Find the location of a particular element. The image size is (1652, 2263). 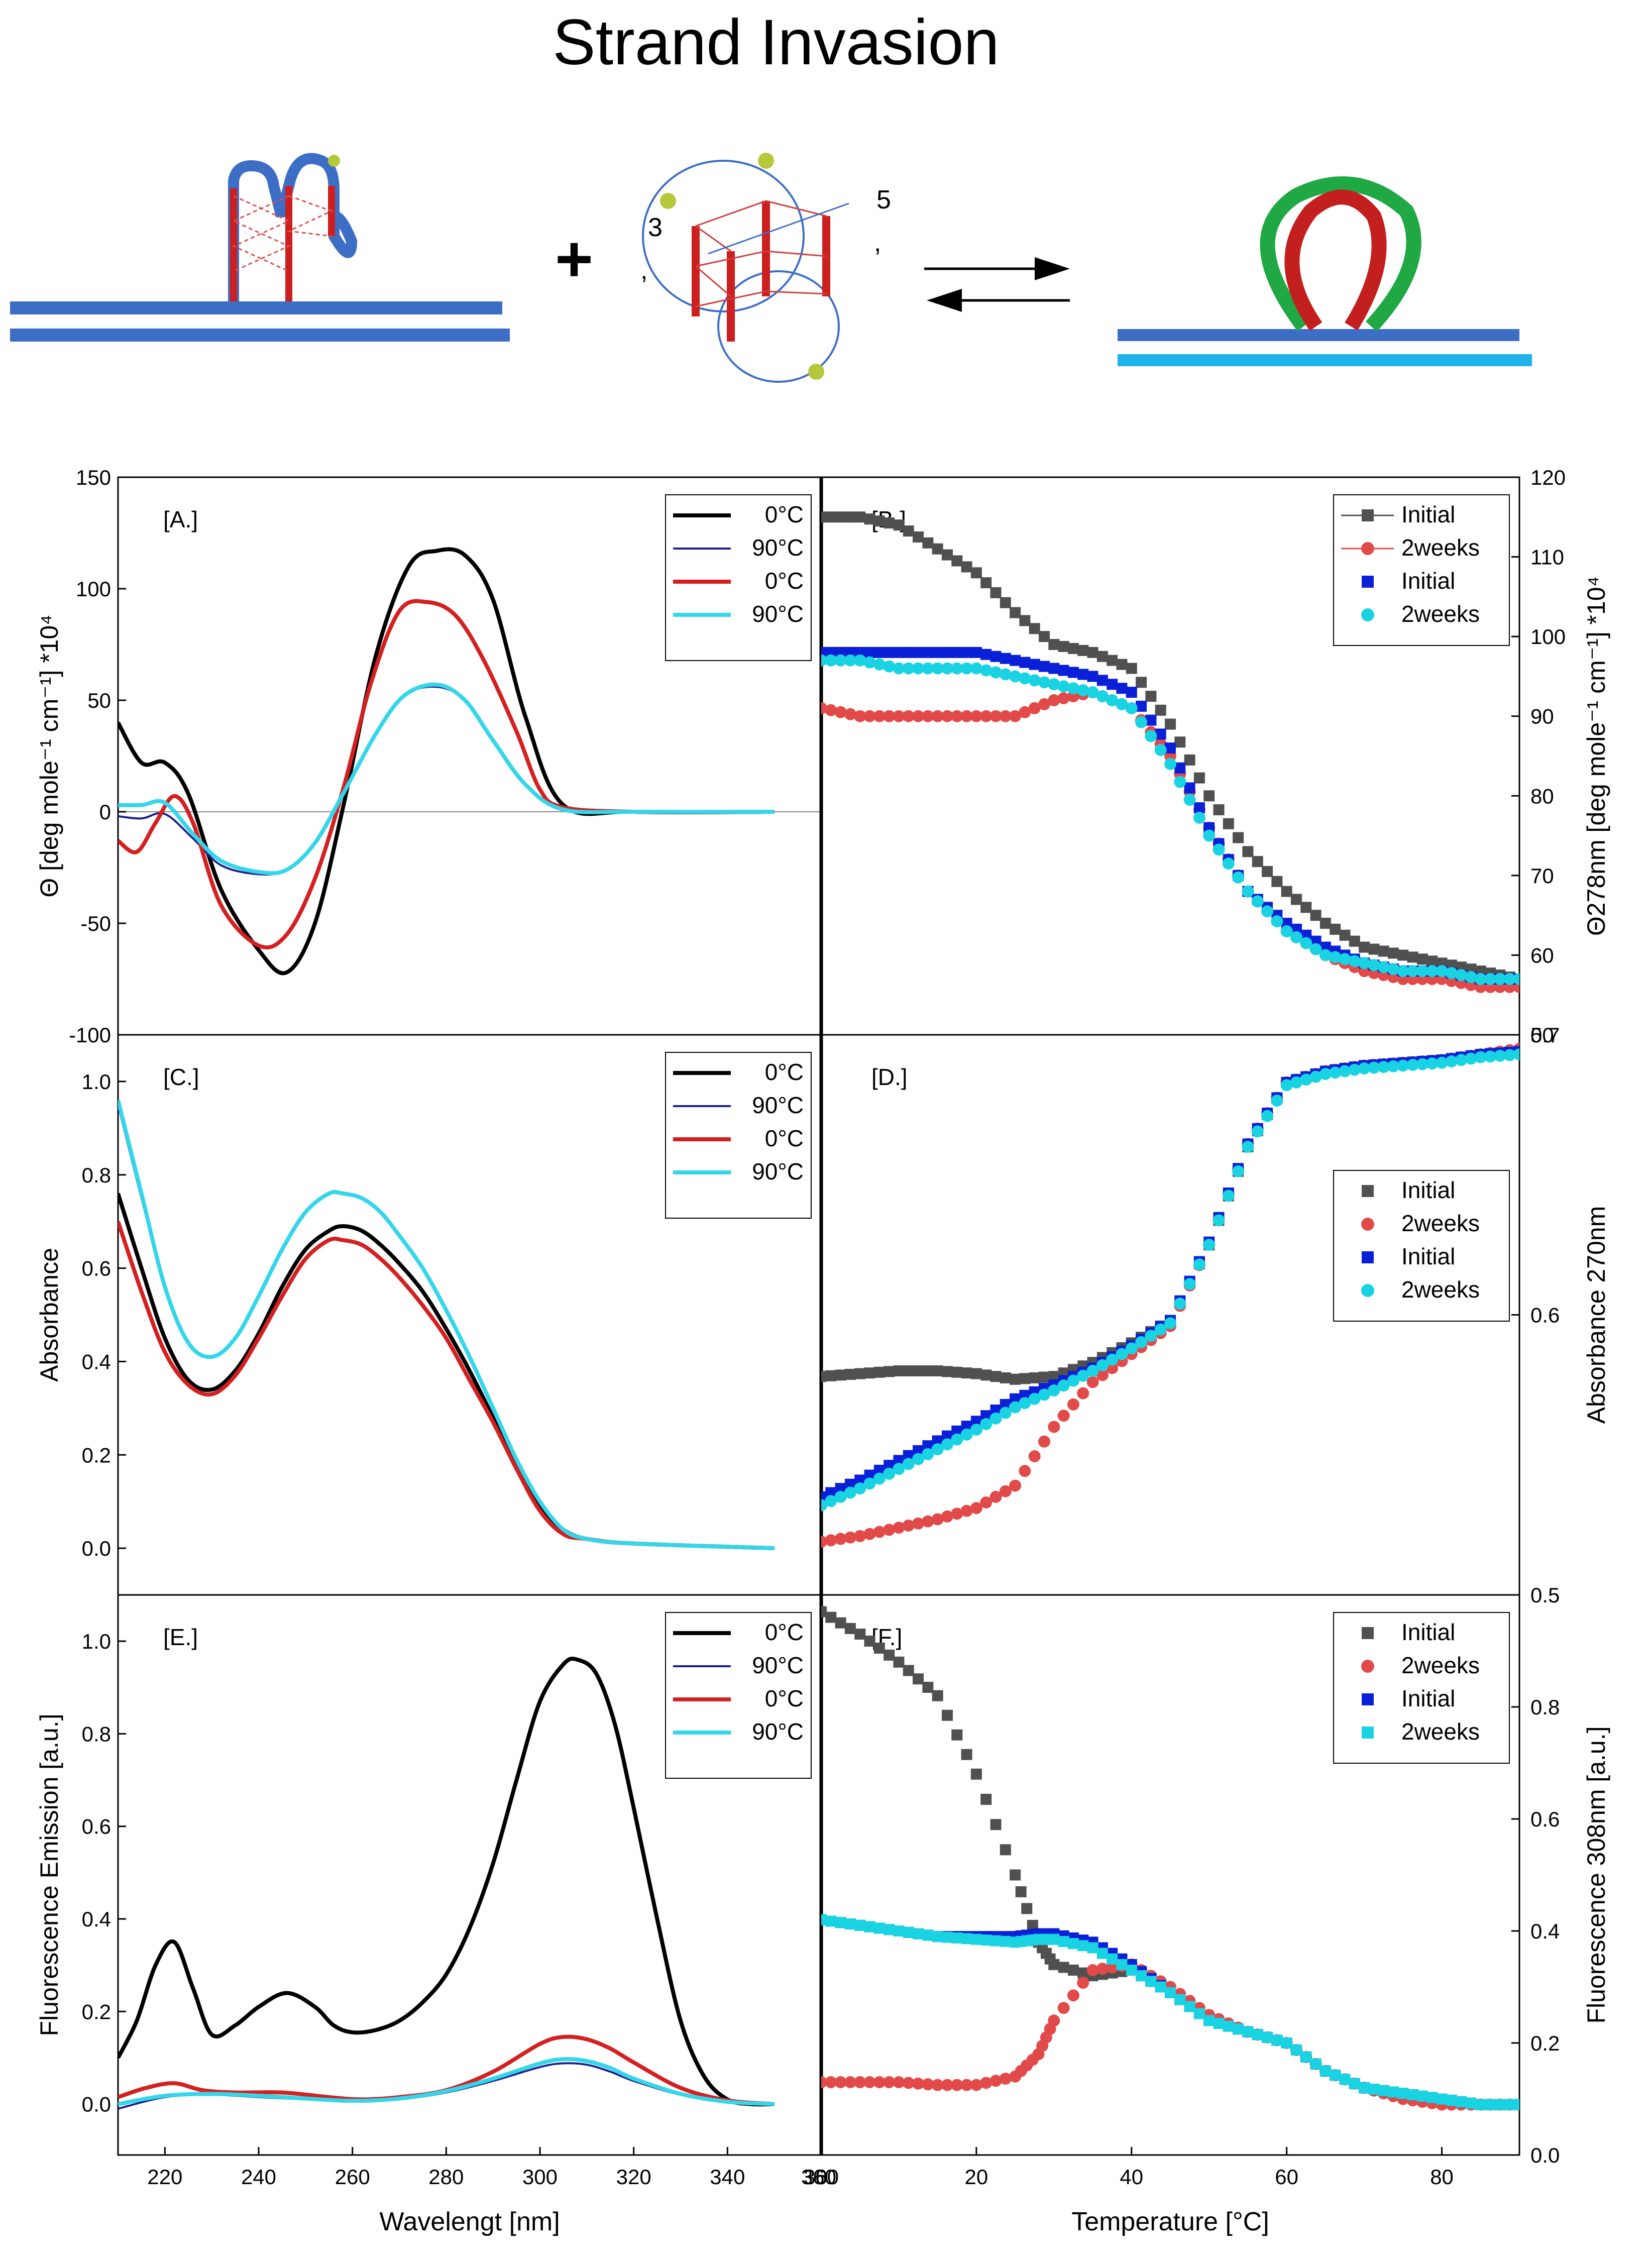

y-tick-label: 0.8 is located at coordinates (96, 1734).